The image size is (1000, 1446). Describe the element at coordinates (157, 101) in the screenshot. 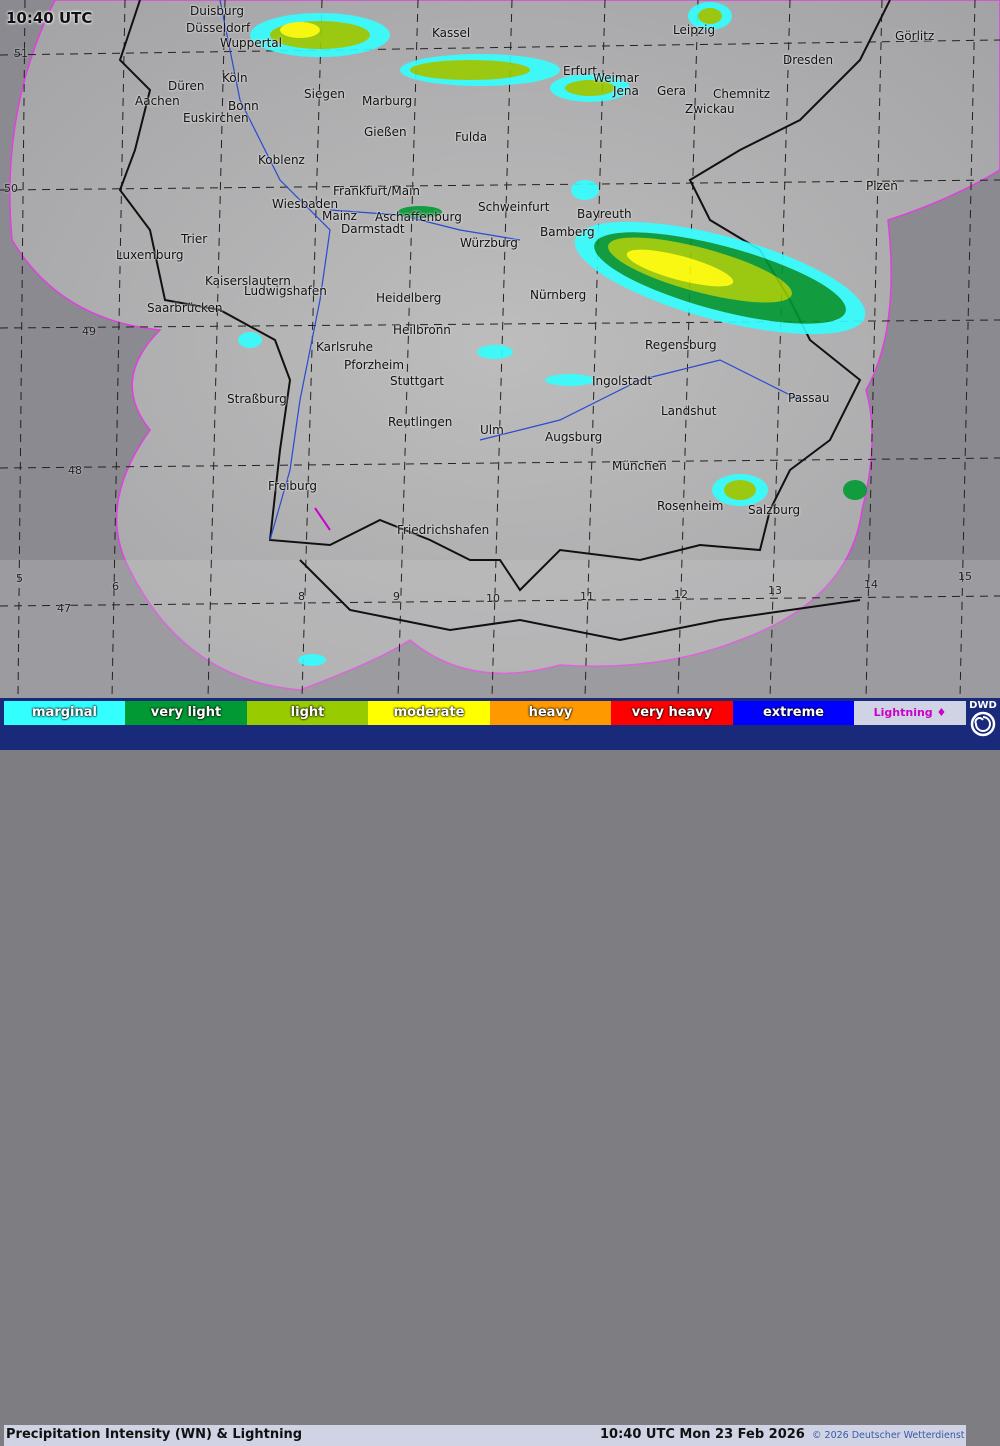

I see `city-label: Aachen` at that location.